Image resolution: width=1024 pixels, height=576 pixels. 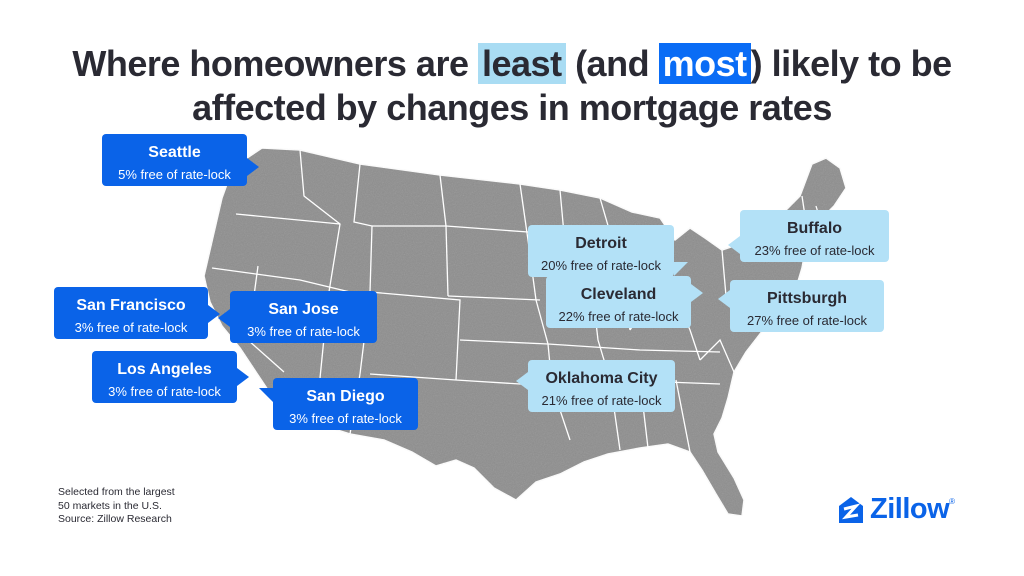 What do you see at coordinates (601, 378) in the screenshot?
I see `city-name: Oklahoma City` at bounding box center [601, 378].